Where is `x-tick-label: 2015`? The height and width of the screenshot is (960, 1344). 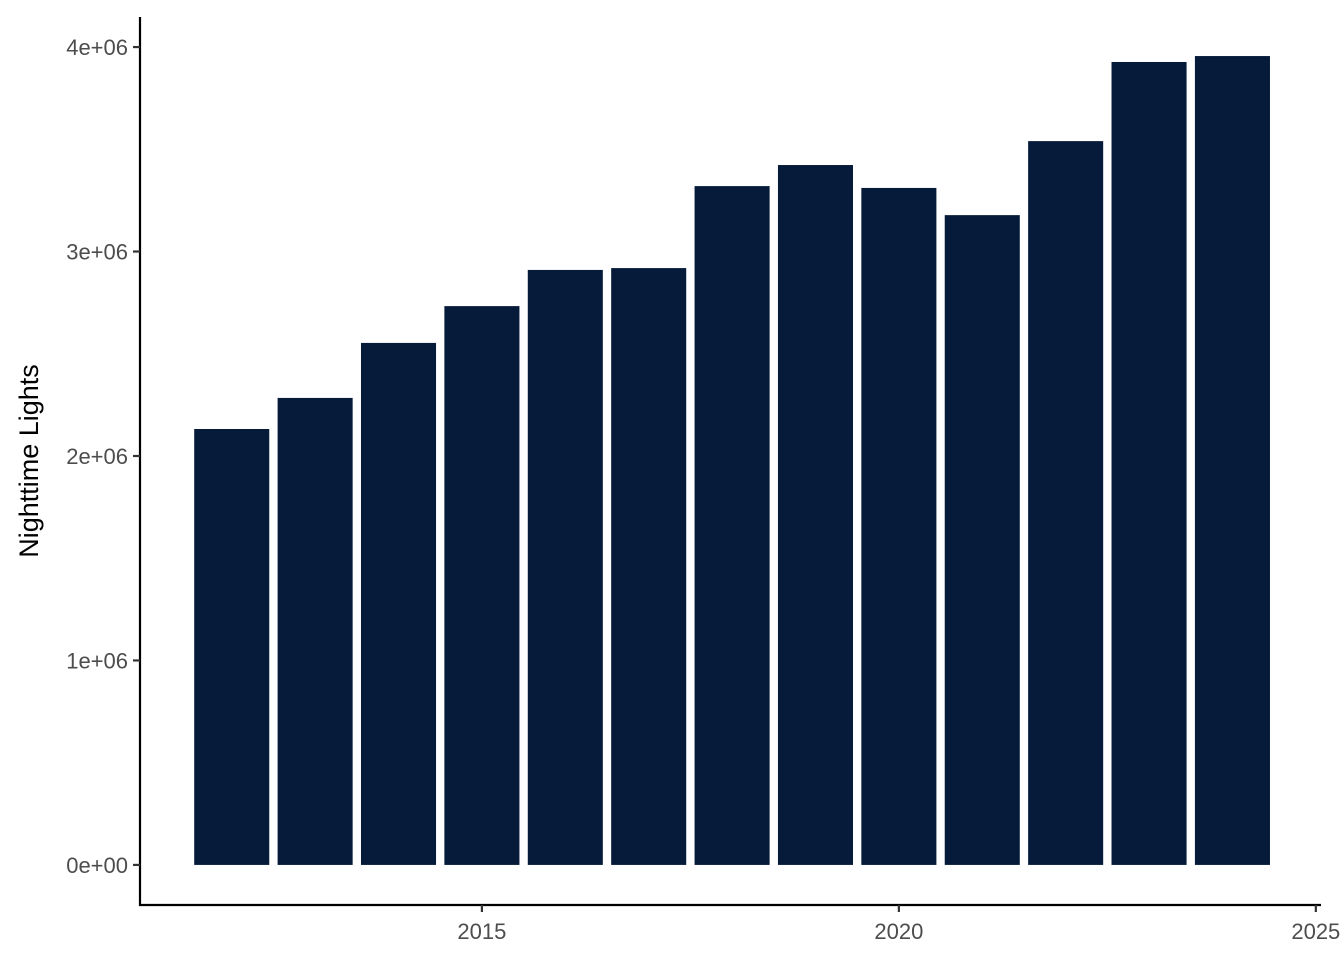 x-tick-label: 2015 is located at coordinates (481, 931).